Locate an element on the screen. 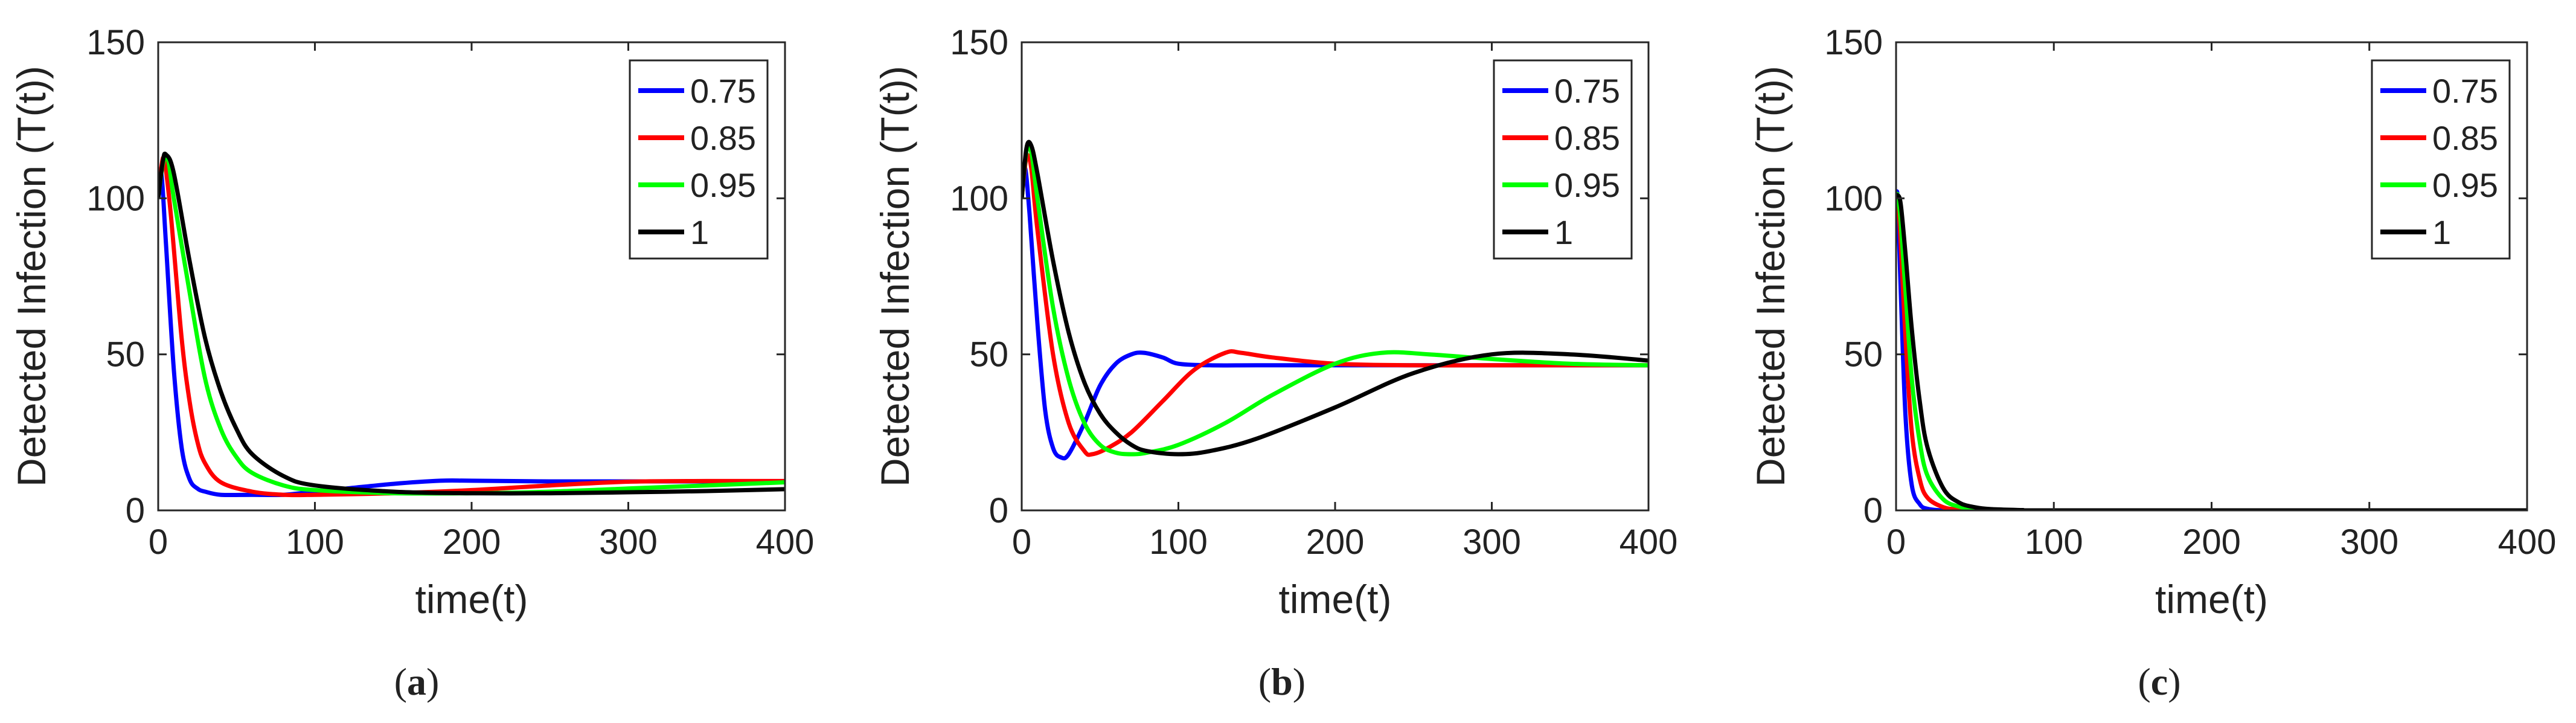 This screenshot has width=2576, height=723. panel-caption: (a) is located at coordinates (417, 681).